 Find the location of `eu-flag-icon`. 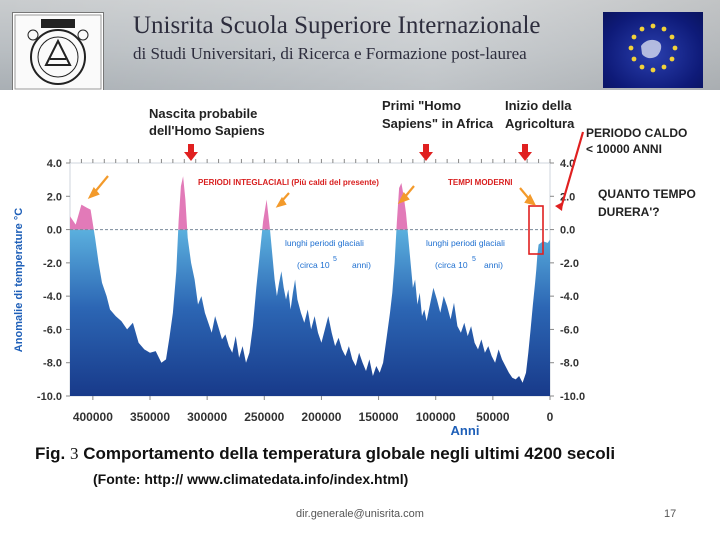

eu-flag-icon is located at coordinates (653, 50).